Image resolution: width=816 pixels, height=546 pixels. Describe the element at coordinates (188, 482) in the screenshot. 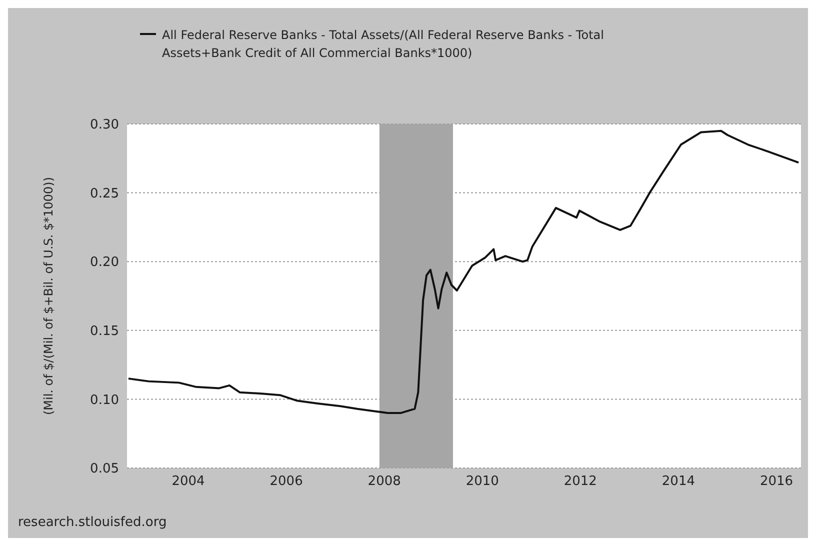

I see `x-tick-label: 2004` at that location.